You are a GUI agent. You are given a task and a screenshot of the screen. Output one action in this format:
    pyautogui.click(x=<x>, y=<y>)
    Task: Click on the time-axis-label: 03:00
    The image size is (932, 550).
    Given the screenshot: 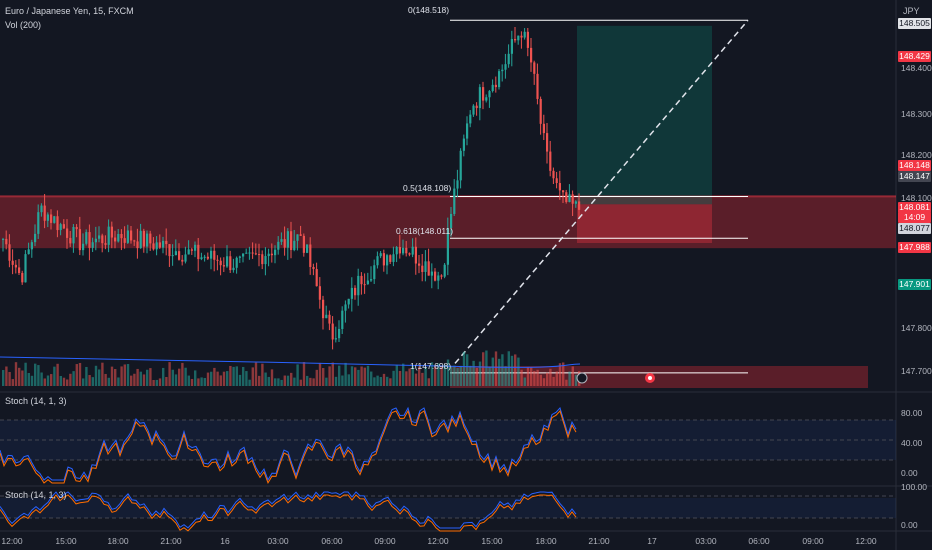 What is the action you would take?
    pyautogui.click(x=706, y=541)
    